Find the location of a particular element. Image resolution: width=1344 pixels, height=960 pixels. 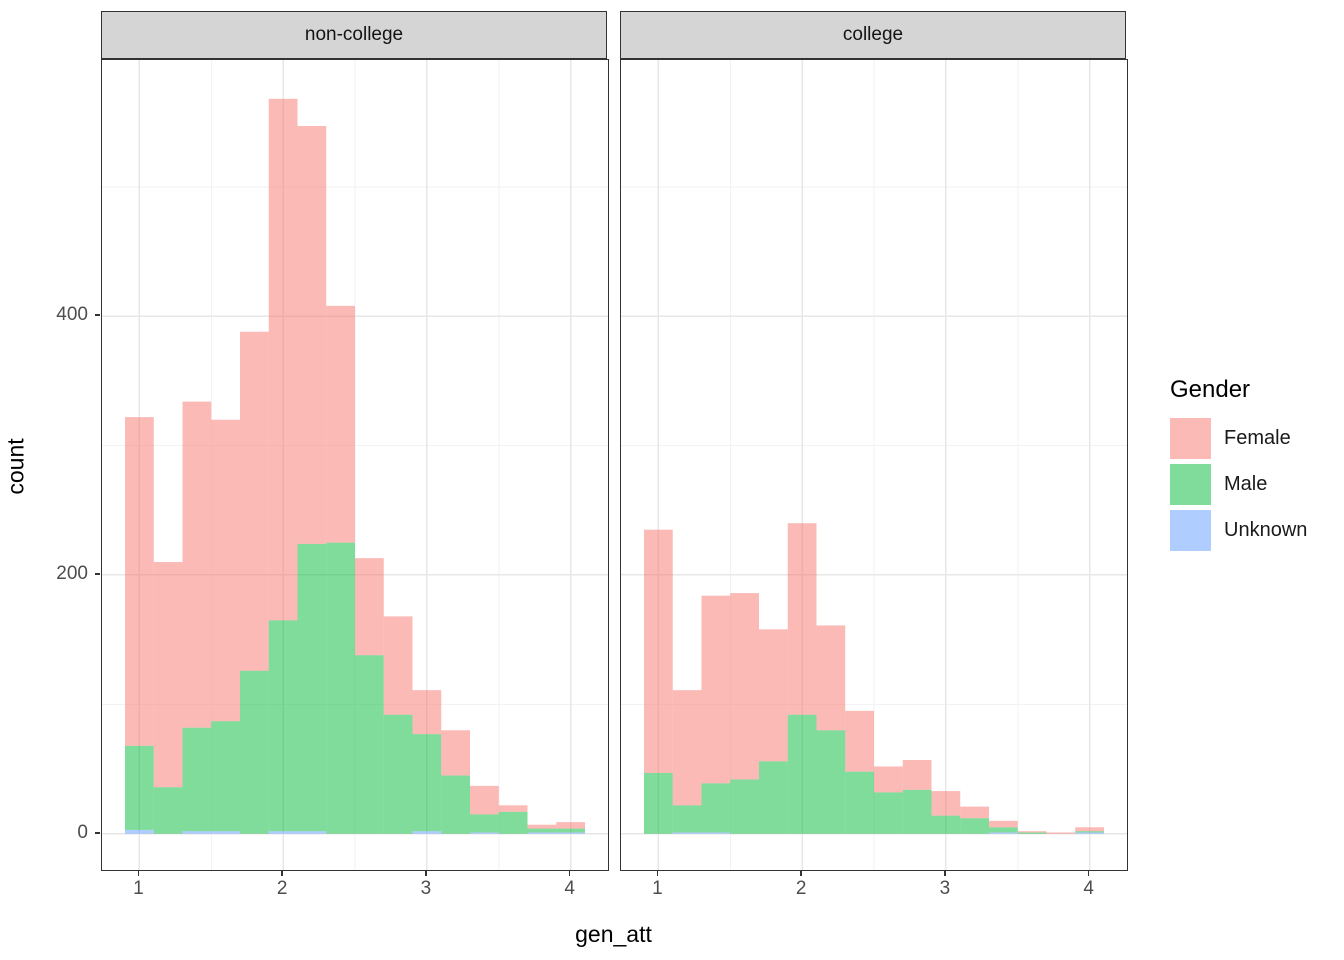

x-axis-title: gen_att is located at coordinates (613, 934).